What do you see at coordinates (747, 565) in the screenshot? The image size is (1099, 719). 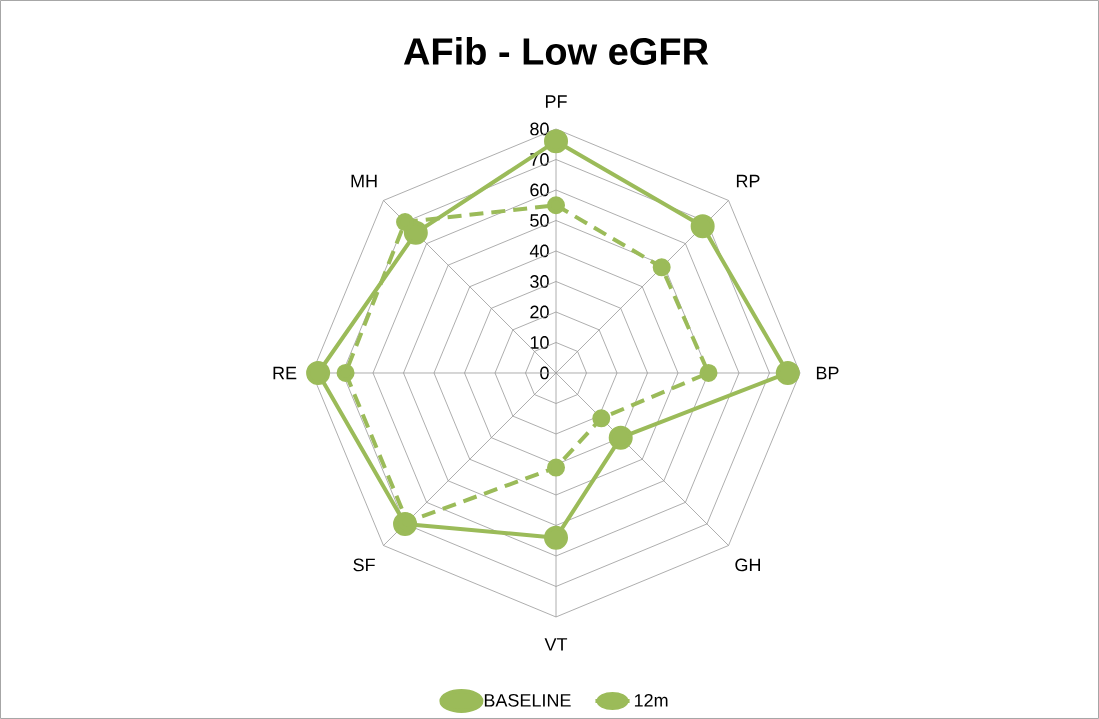 I see `spoke-label: GH` at bounding box center [747, 565].